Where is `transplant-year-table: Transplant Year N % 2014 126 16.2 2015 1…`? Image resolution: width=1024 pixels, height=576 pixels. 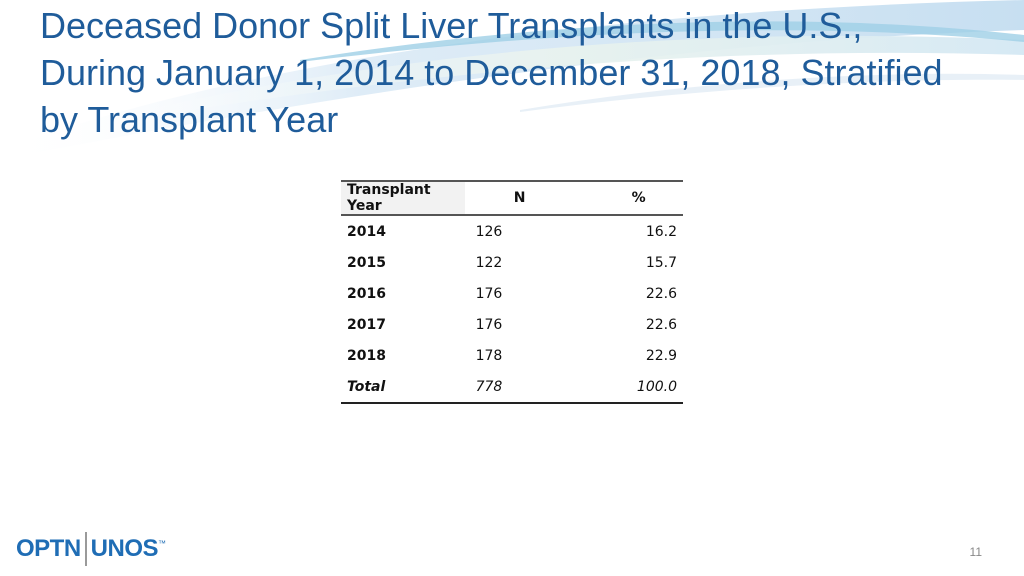 transplant-year-table: Transplant Year N % 2014 126 16.2 2015 1… is located at coordinates (512, 292).